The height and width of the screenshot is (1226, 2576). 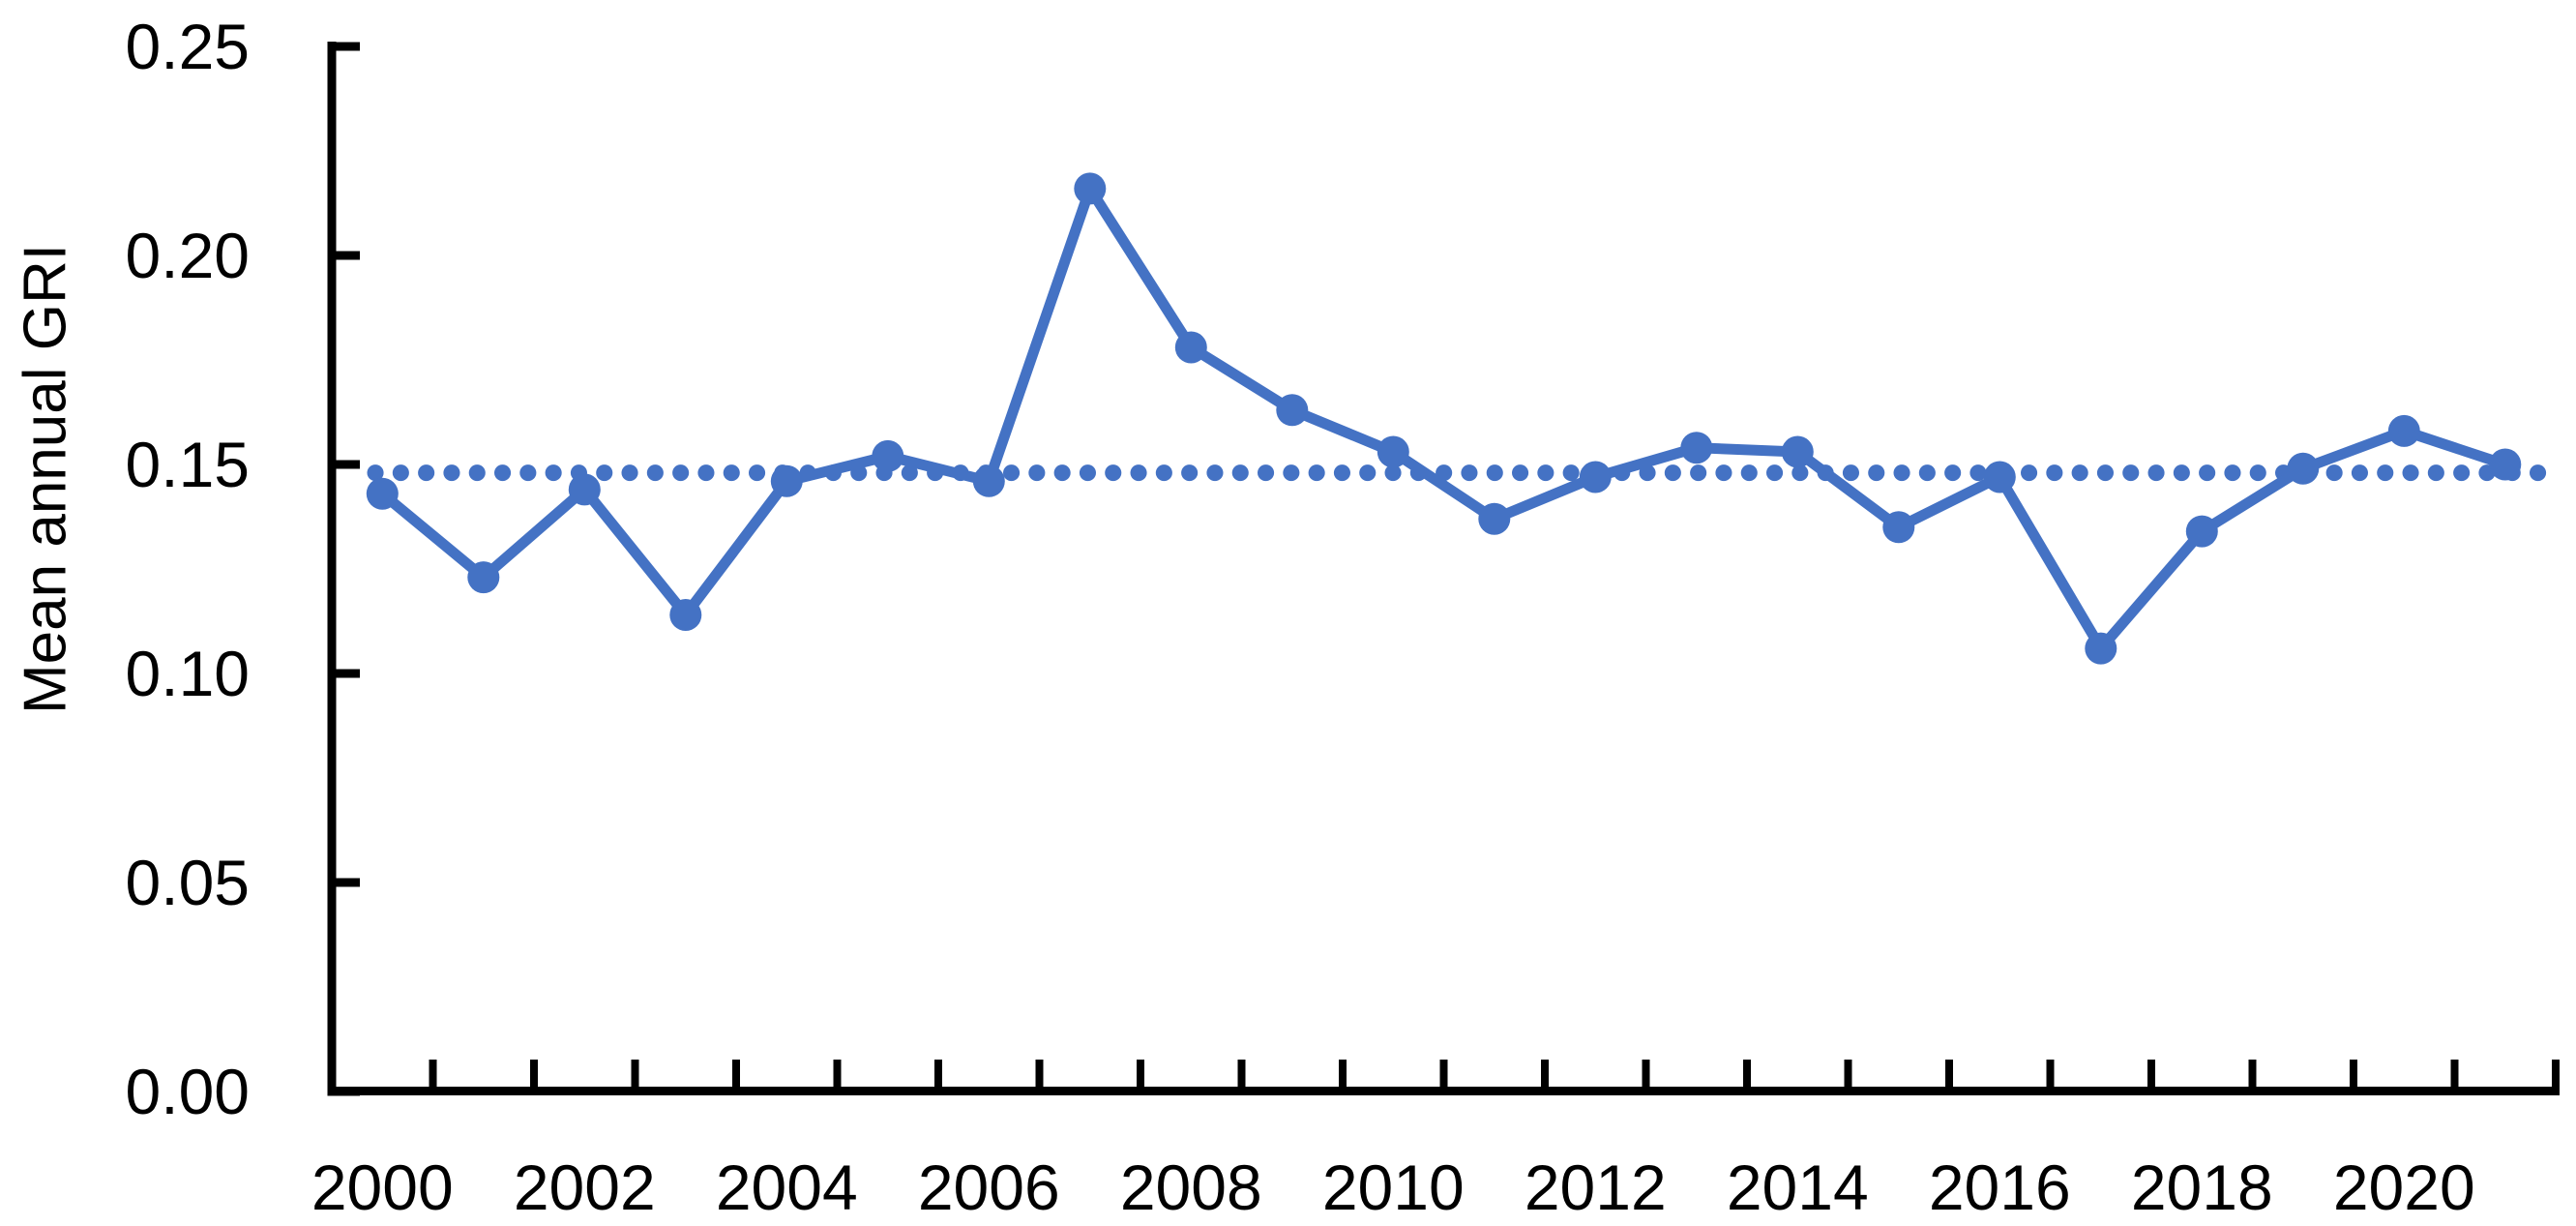 I want to click on data-point-2016, so click(x=2000, y=477).